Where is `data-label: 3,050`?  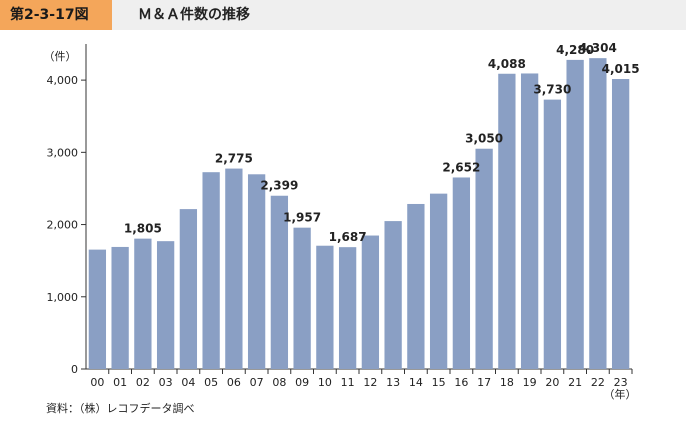
data-label: 3,050 is located at coordinates (484, 139).